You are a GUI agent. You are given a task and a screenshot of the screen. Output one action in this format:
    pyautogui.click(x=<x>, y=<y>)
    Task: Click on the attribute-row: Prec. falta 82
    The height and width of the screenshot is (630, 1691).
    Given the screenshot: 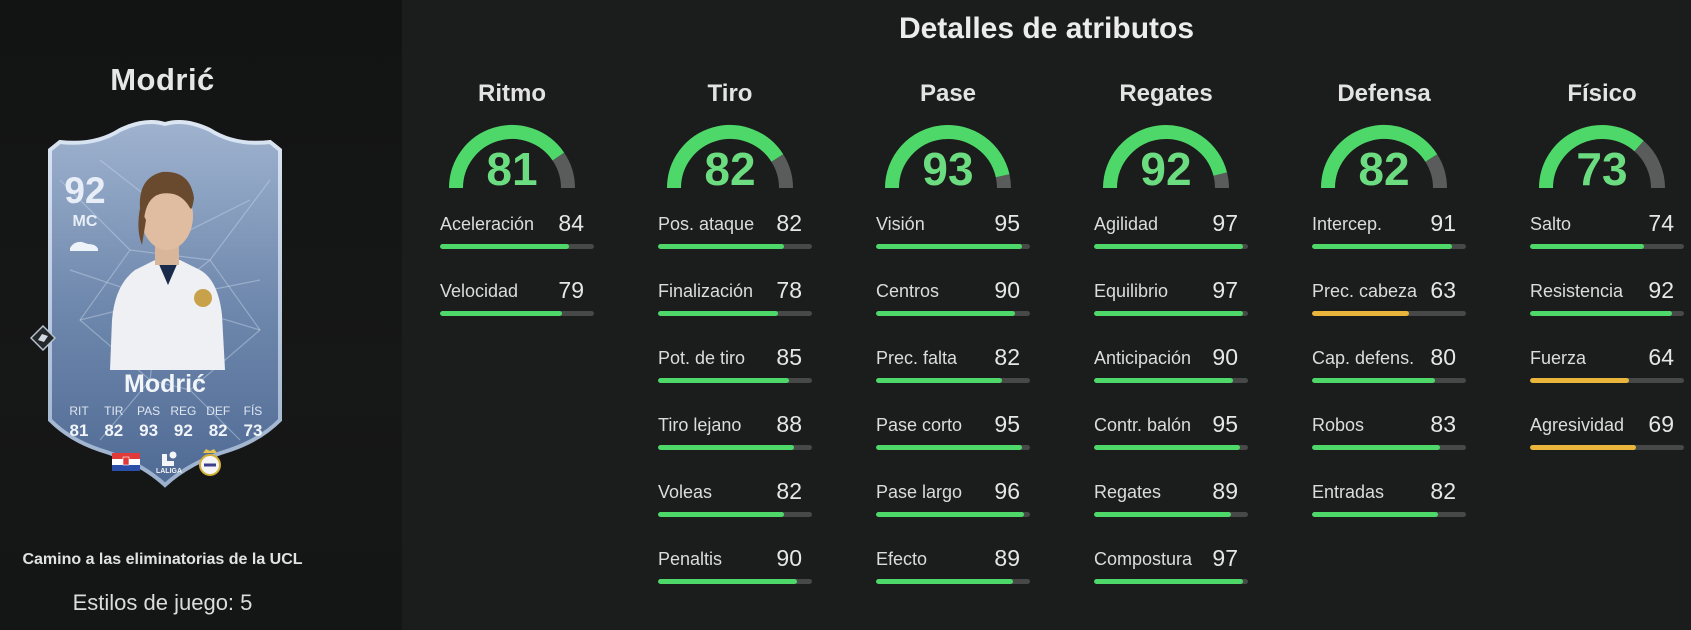 What is the action you would take?
    pyautogui.click(x=948, y=379)
    